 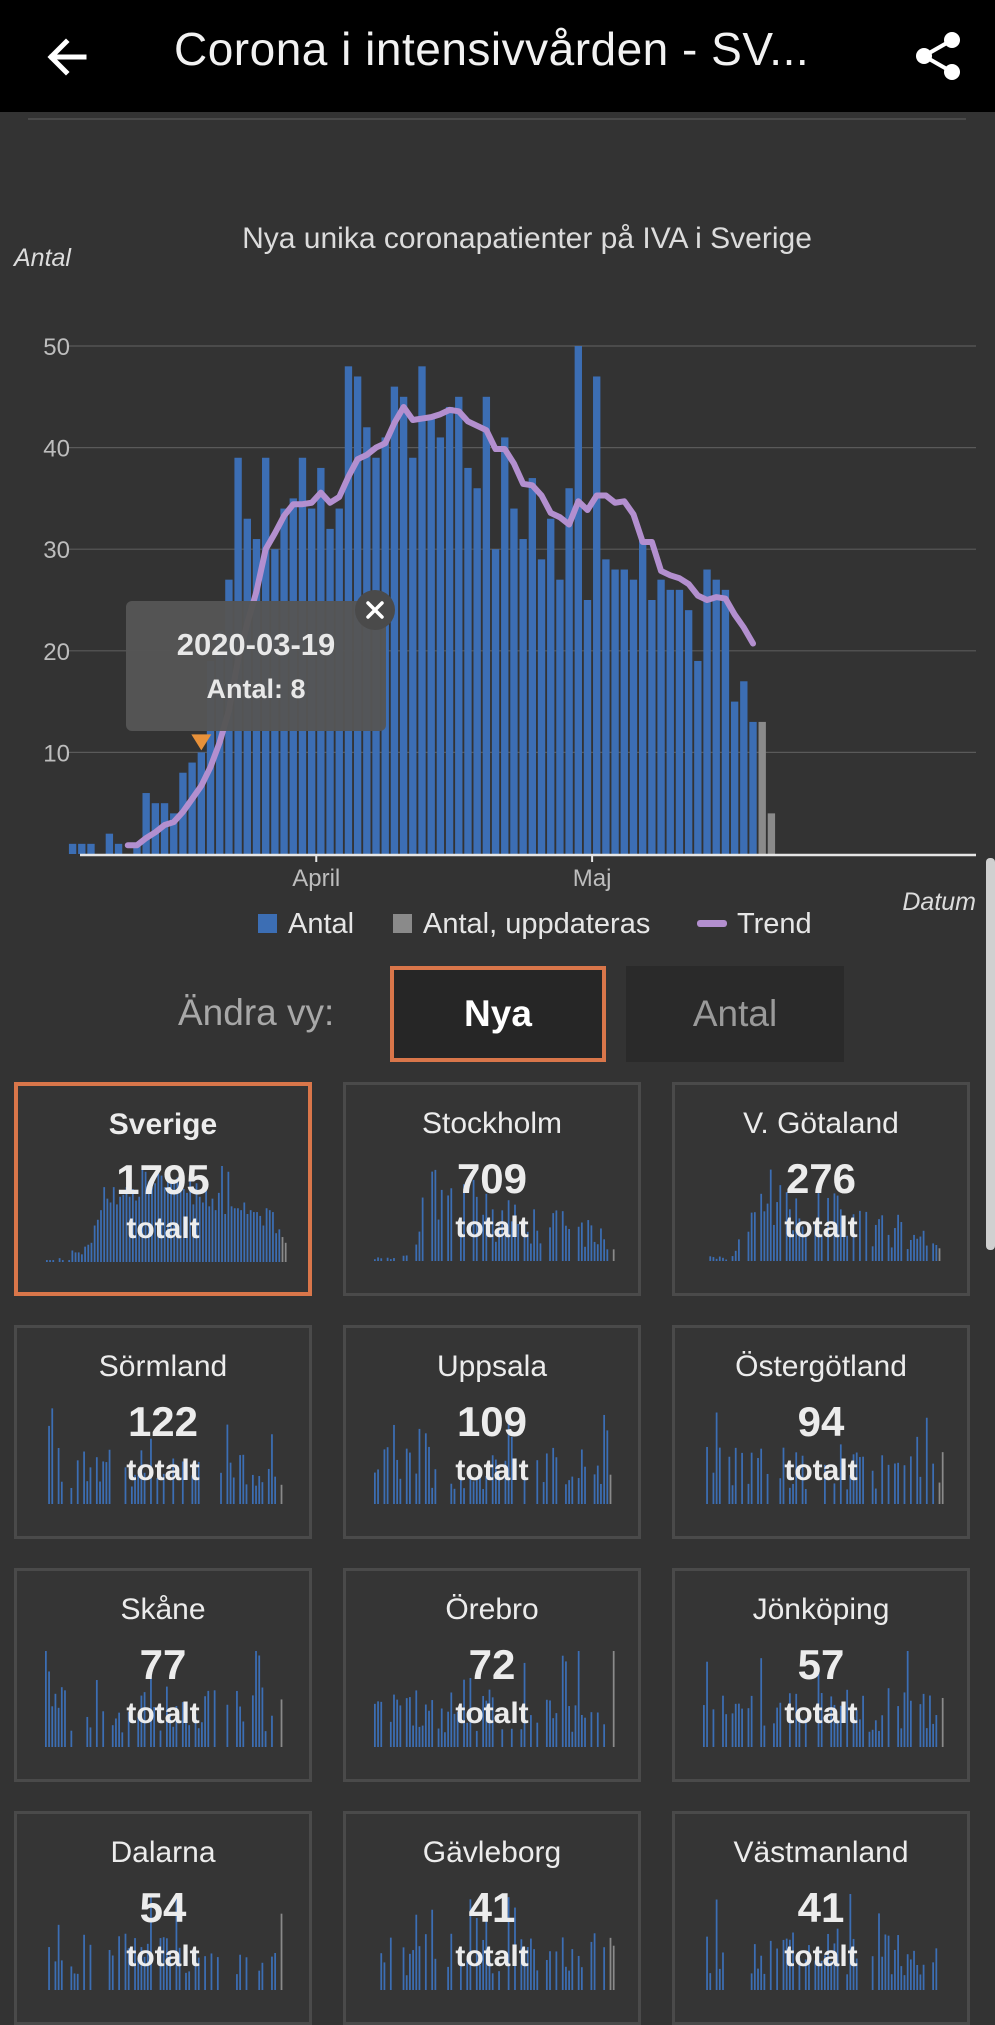 I want to click on region-name: Sörmland, so click(x=163, y=1366).